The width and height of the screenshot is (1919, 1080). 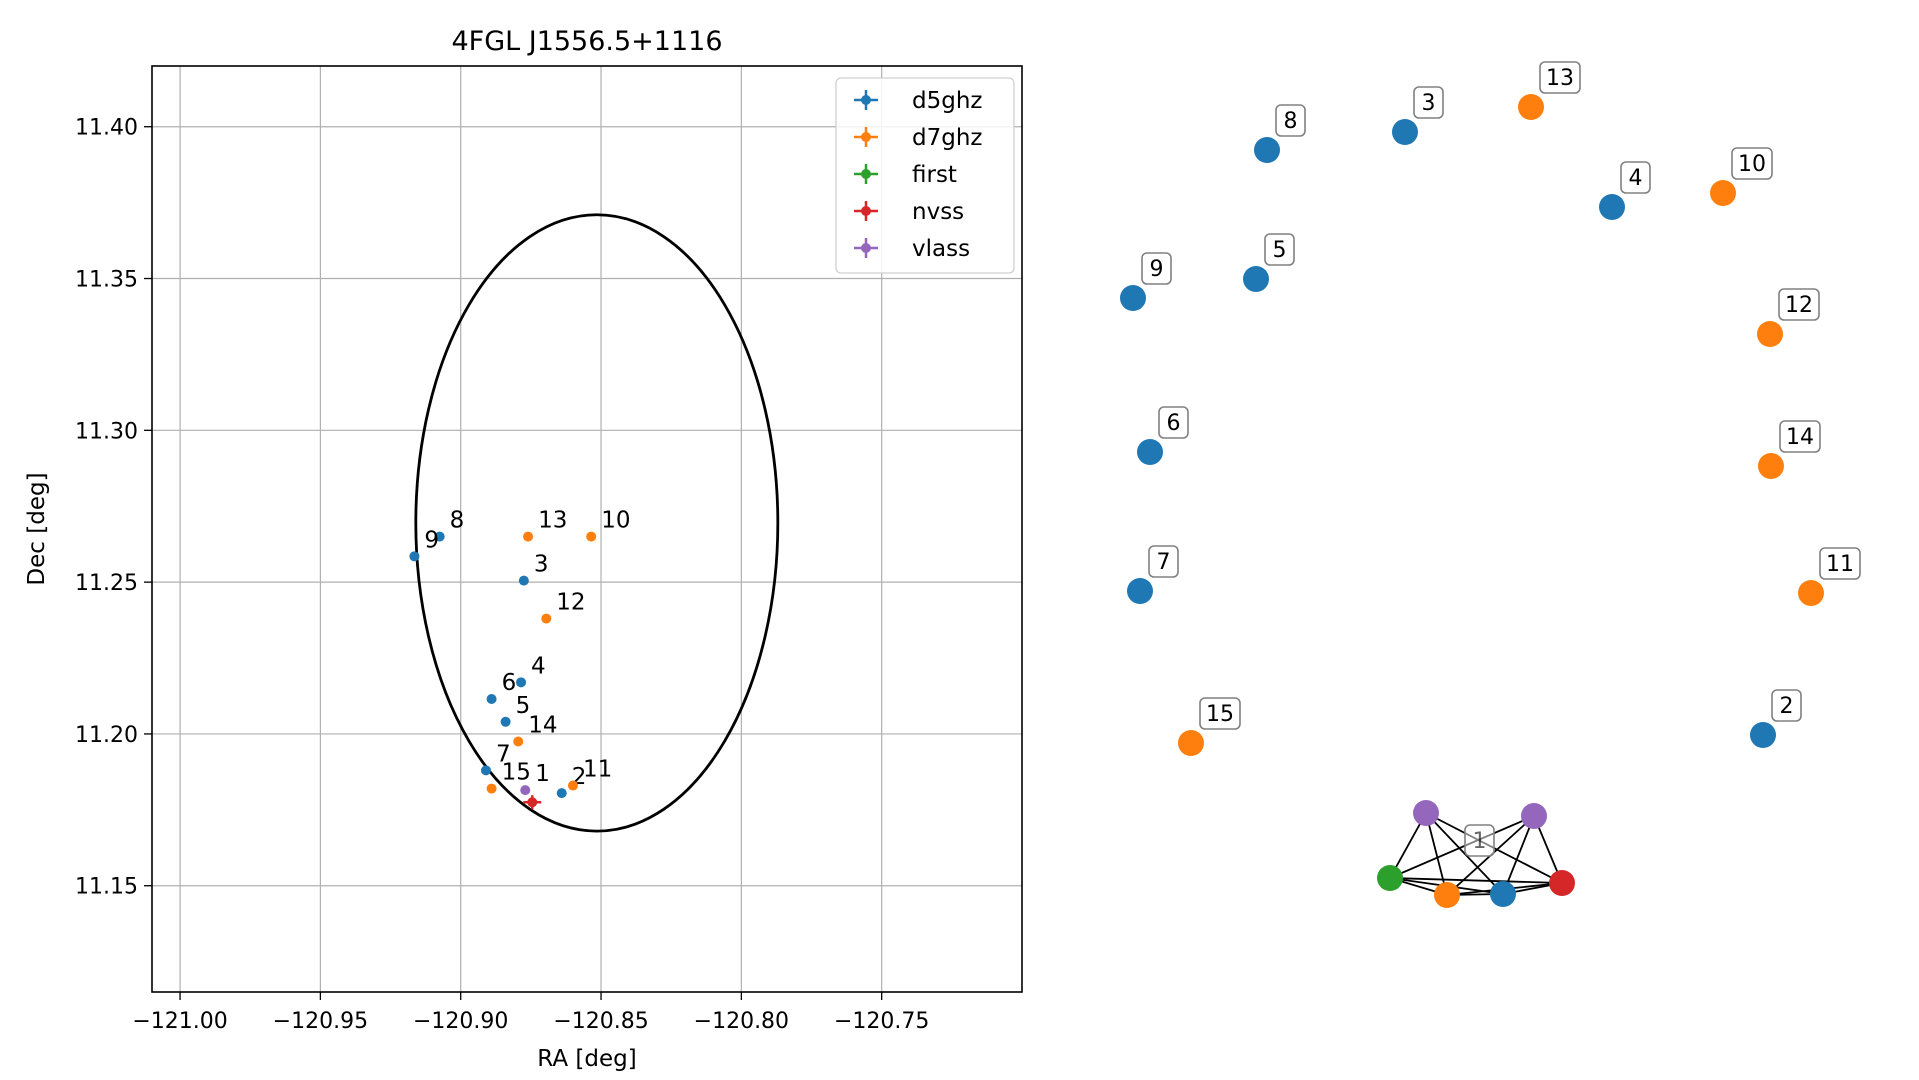 I want to click on node-label: 6, so click(x=1174, y=423).